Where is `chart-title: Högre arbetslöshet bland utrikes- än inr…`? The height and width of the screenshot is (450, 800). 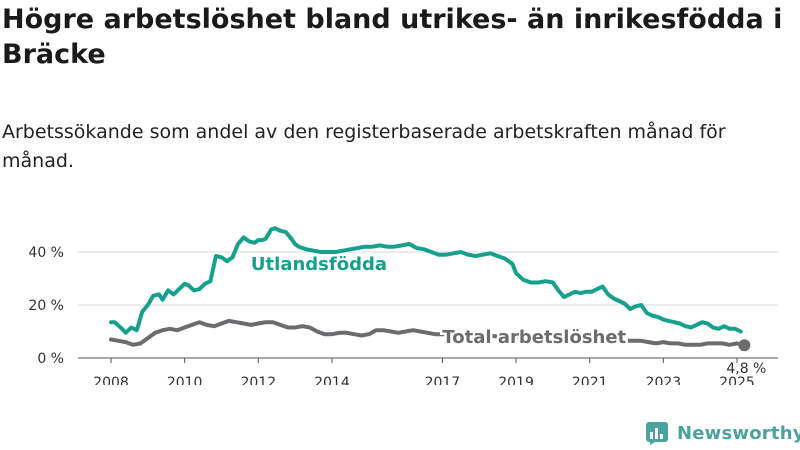
chart-title: Högre arbetslöshet bland utrikes- än inr… is located at coordinates (392, 37).